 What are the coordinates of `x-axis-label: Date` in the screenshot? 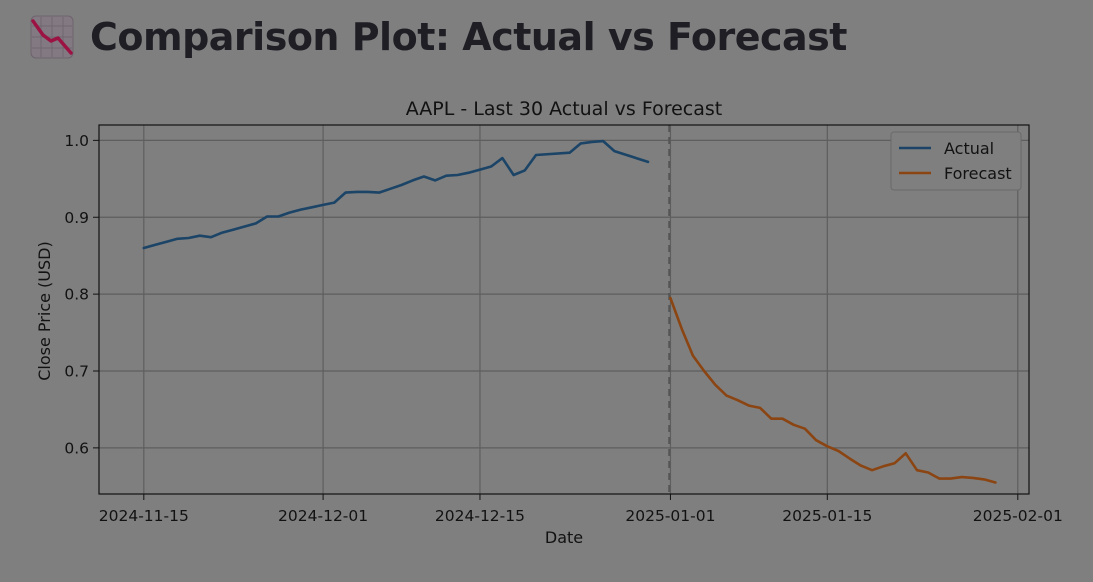 It's located at (564, 537).